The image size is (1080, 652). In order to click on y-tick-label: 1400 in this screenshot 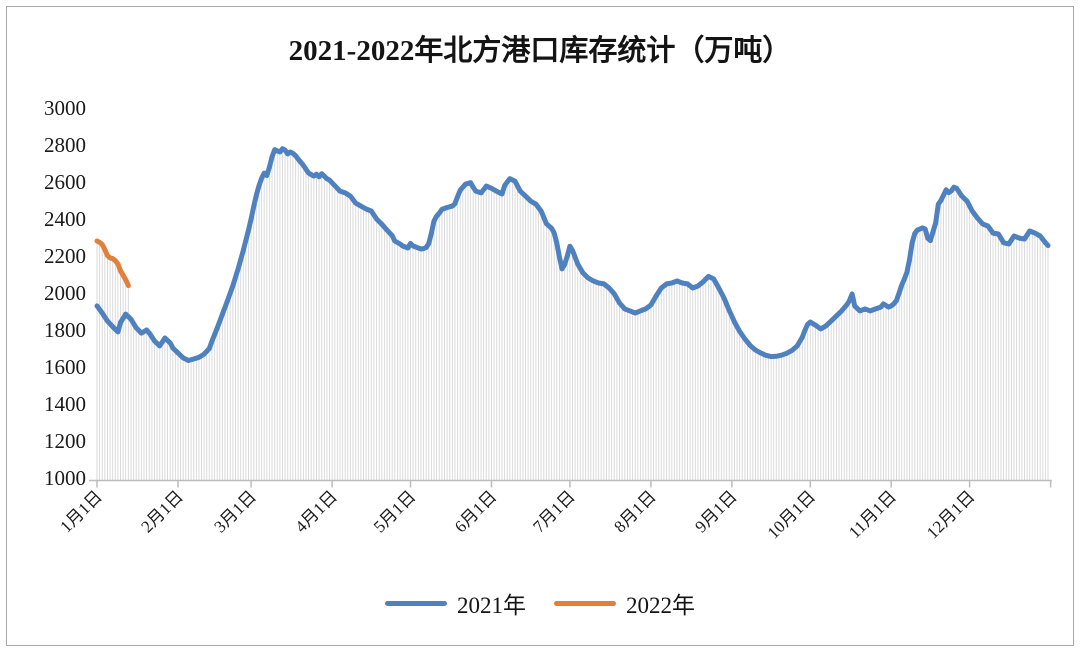, I will do `click(65, 404)`.